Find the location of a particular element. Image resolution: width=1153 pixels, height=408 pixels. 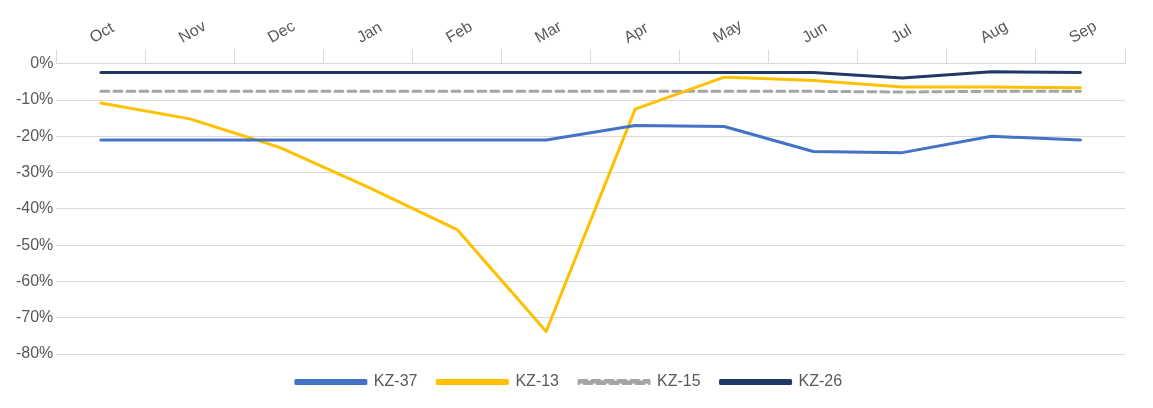

y-tick-label: -40% is located at coordinates (34, 208).